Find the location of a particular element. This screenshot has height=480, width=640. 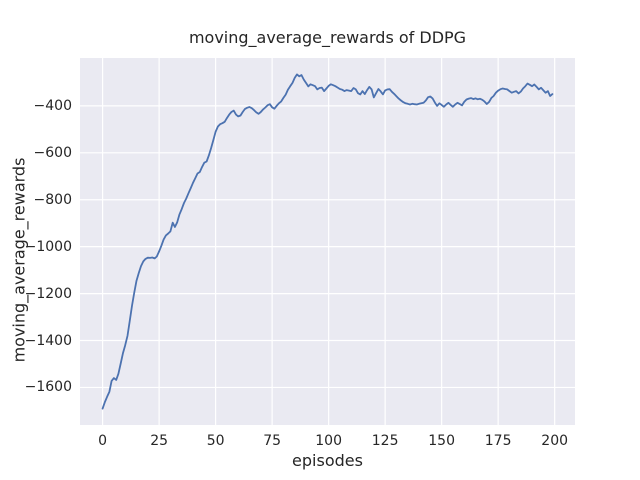

x-tick-label: 75 is located at coordinates (272, 441).